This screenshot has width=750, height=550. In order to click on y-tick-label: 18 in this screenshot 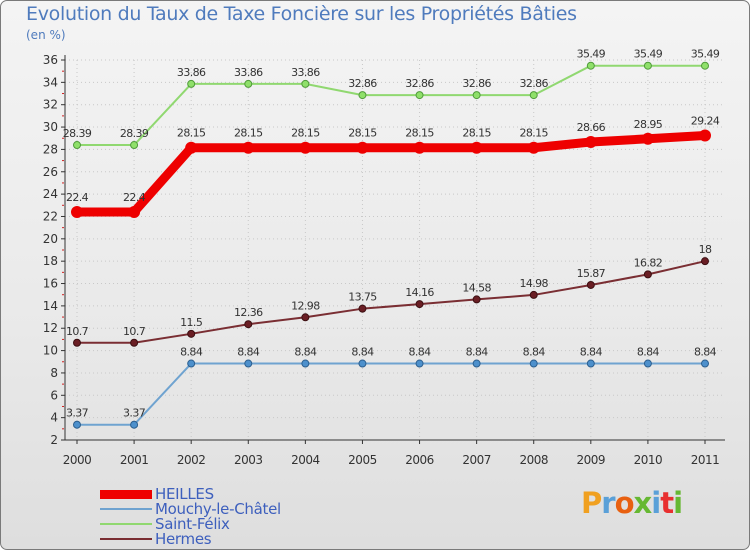, I will do `click(50, 261)`.